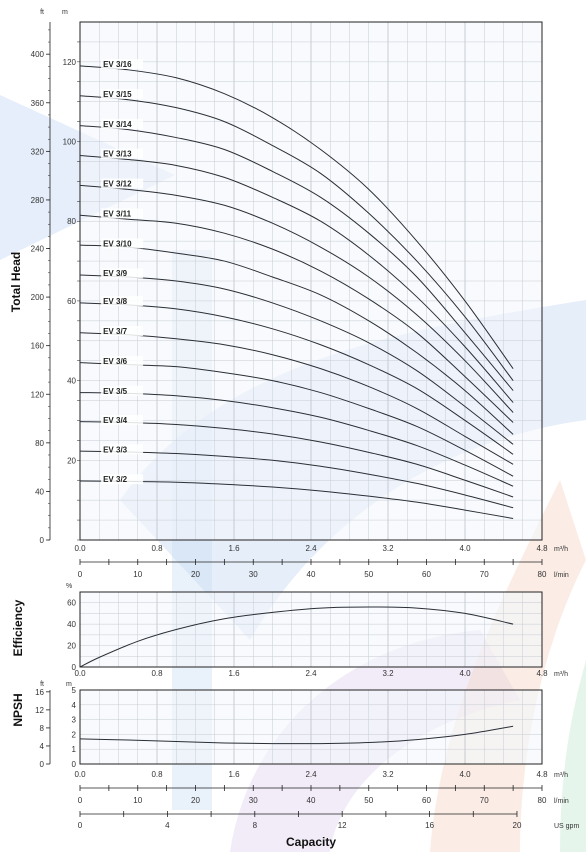 Image resolution: width=586 pixels, height=852 pixels. I want to click on x-tick-label: 40, so click(311, 574).